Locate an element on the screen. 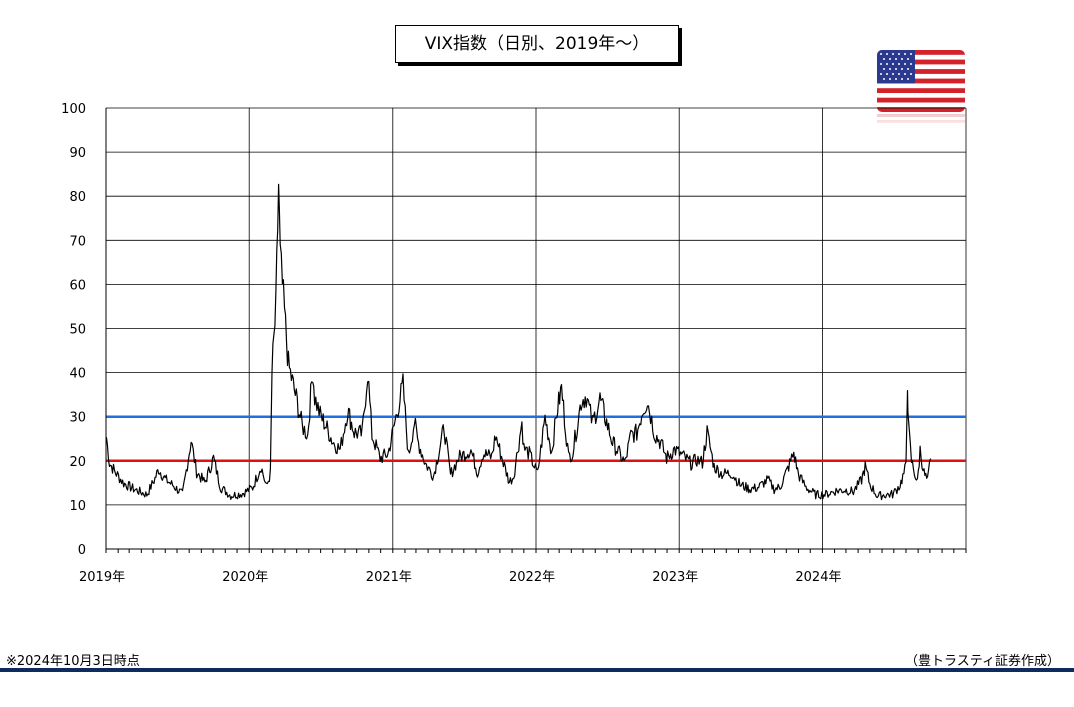 The height and width of the screenshot is (707, 1074). x-tick-label: 2023年 is located at coordinates (675, 577).